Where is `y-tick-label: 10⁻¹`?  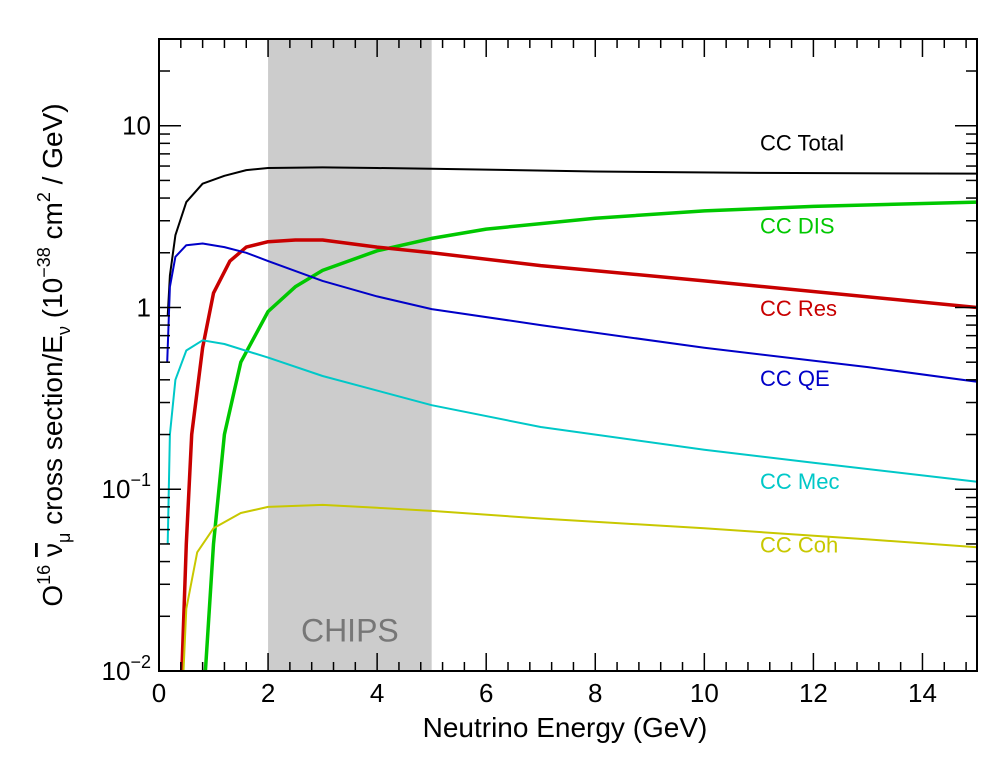
y-tick-label: 10⁻¹ is located at coordinates (126, 487).